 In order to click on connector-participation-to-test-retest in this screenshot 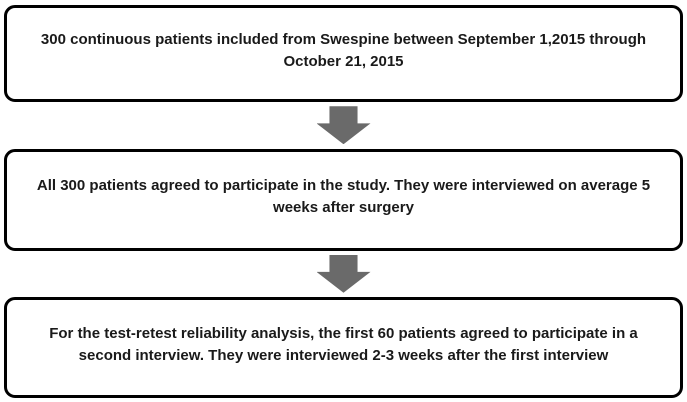, I will do `click(343, 274)`.